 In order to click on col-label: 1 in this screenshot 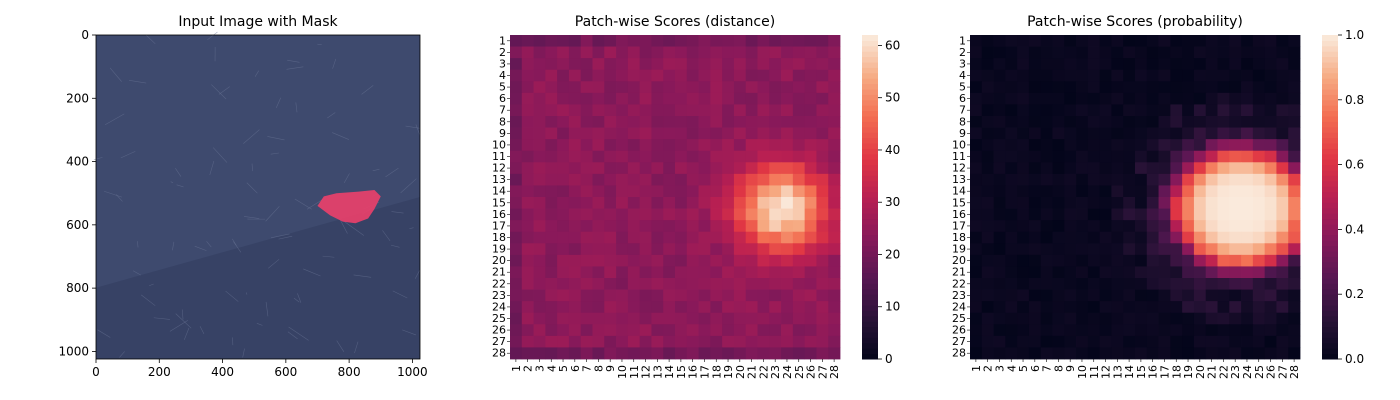, I will do `click(516, 368)`.